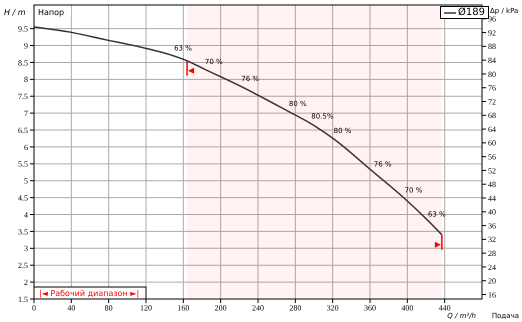  Describe the element at coordinates (23, 63) in the screenshot. I see `y-tick-label: 8.5` at that location.